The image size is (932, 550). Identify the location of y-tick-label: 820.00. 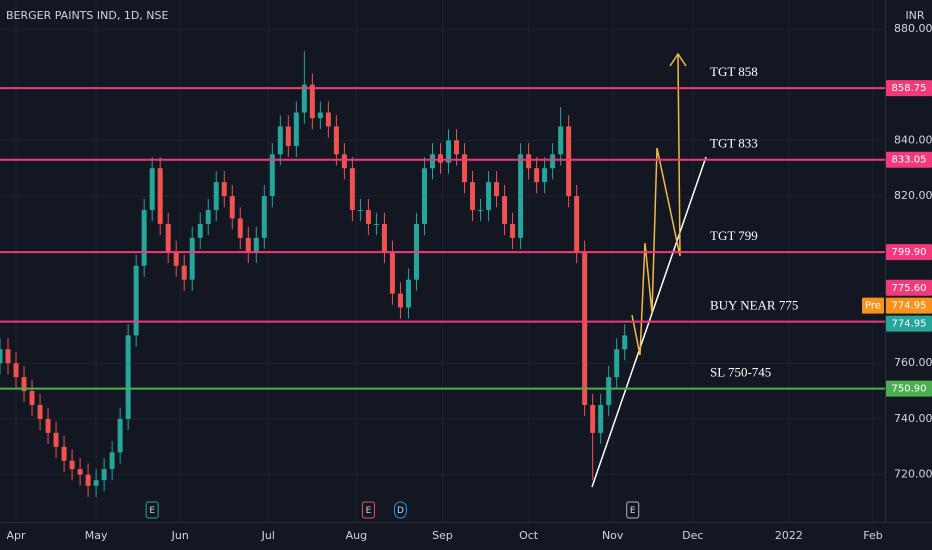
(913, 195).